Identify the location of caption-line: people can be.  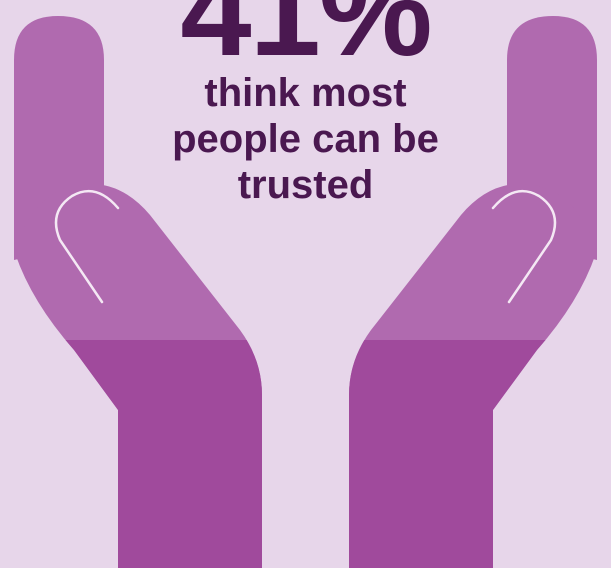
(305, 139).